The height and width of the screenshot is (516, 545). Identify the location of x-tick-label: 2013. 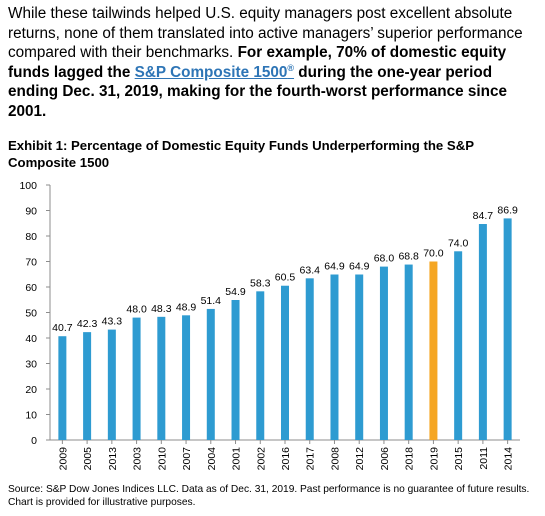
(113, 459).